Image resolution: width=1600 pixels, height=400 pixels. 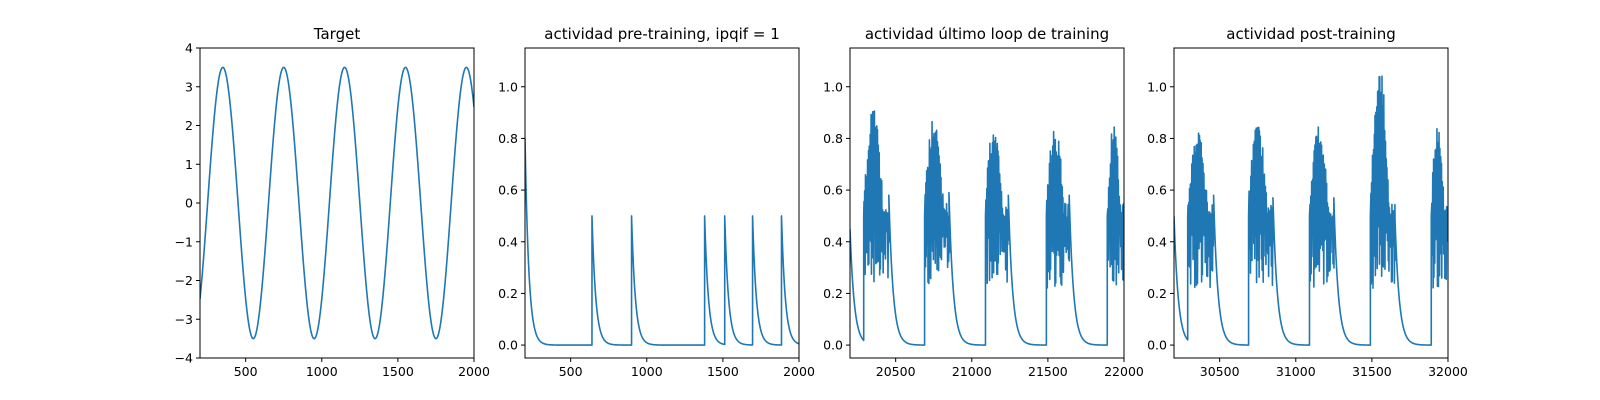 What do you see at coordinates (972, 371) in the screenshot?
I see `x-tick-label: 21000` at bounding box center [972, 371].